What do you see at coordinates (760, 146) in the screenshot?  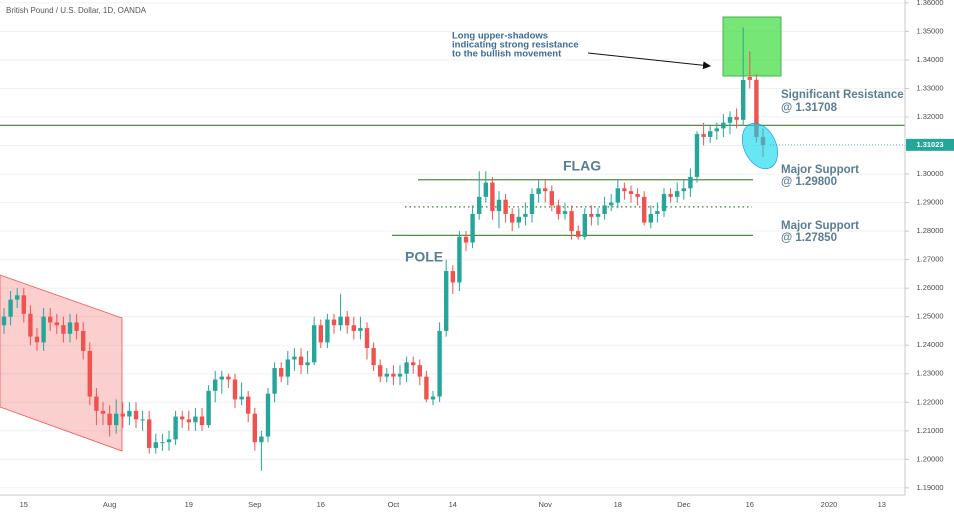 I see `highlight-ellipse` at bounding box center [760, 146].